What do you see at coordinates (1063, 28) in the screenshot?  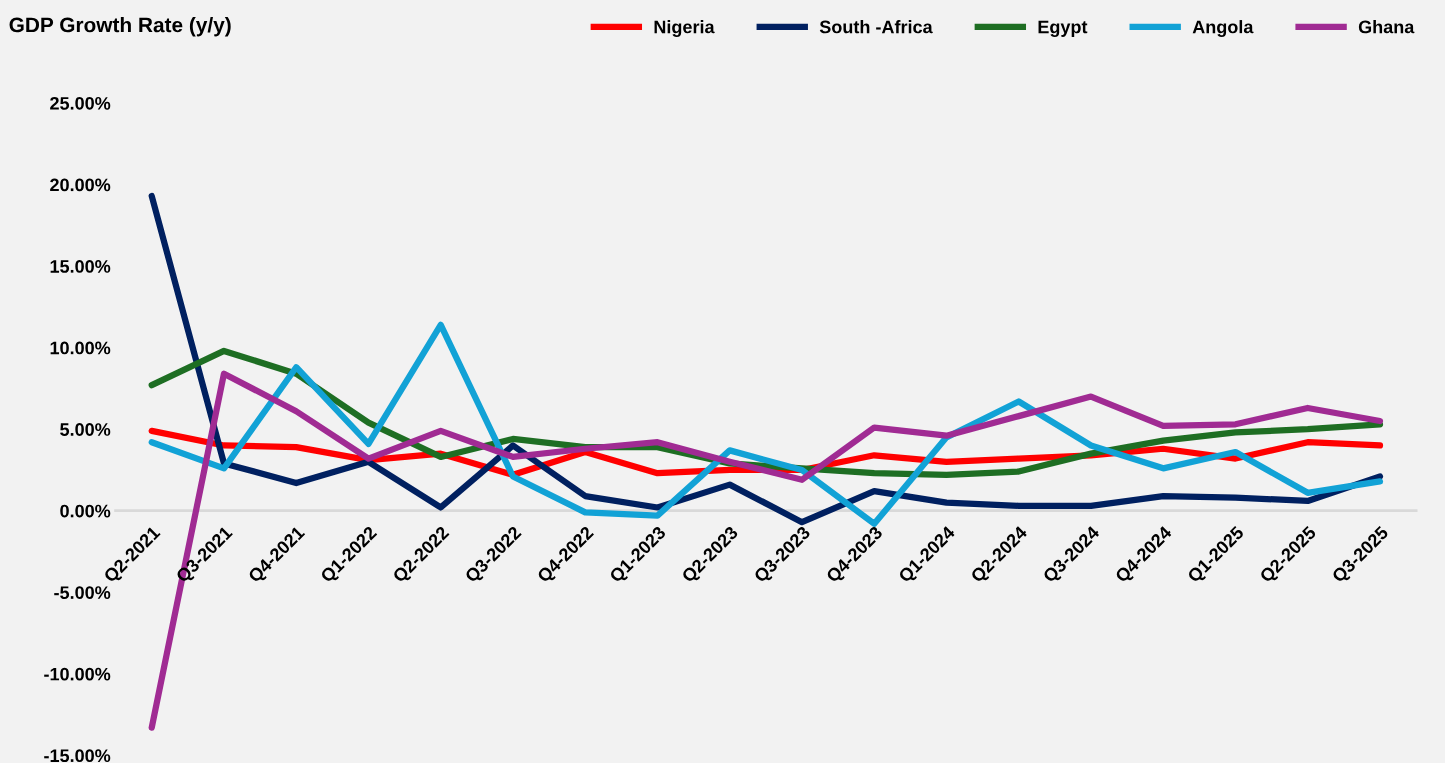 I see `legend-label: Egypt` at bounding box center [1063, 28].